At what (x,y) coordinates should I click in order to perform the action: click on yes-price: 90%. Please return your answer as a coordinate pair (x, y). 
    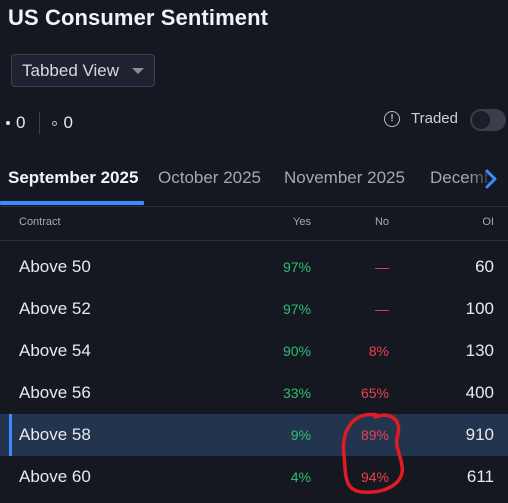
    Looking at the image, I should click on (296, 351).